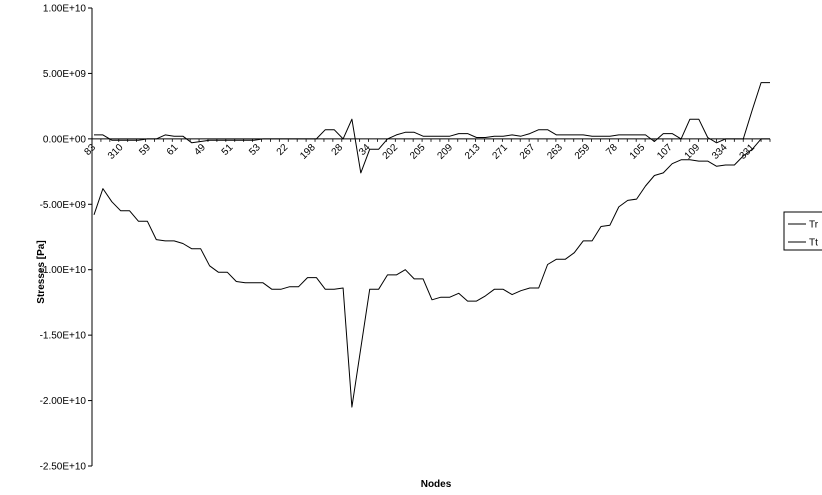  I want to click on x-tick-label: 49, so click(200, 150).